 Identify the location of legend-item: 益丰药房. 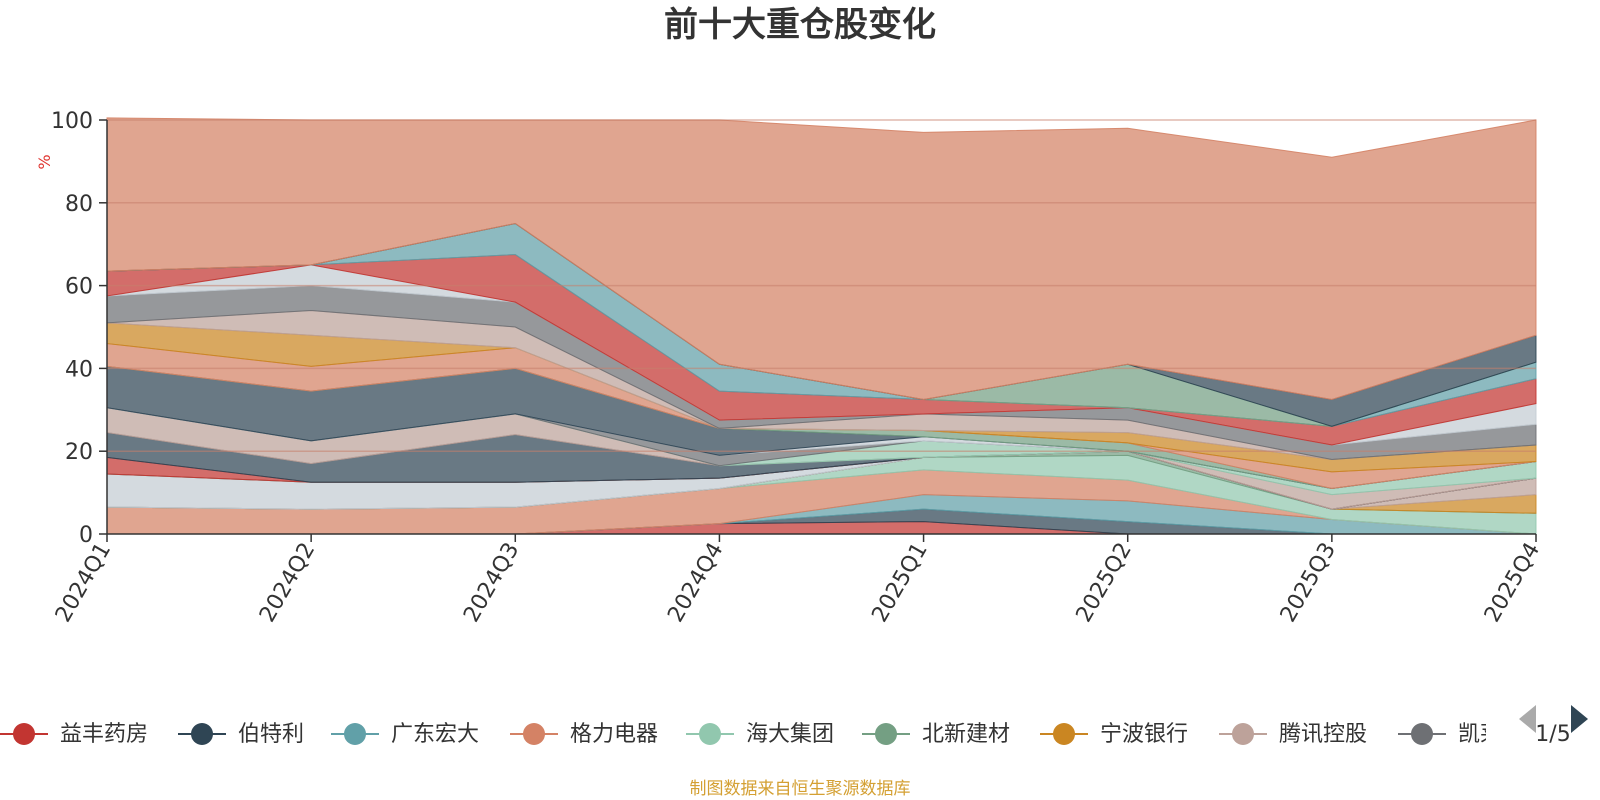
(74, 734).